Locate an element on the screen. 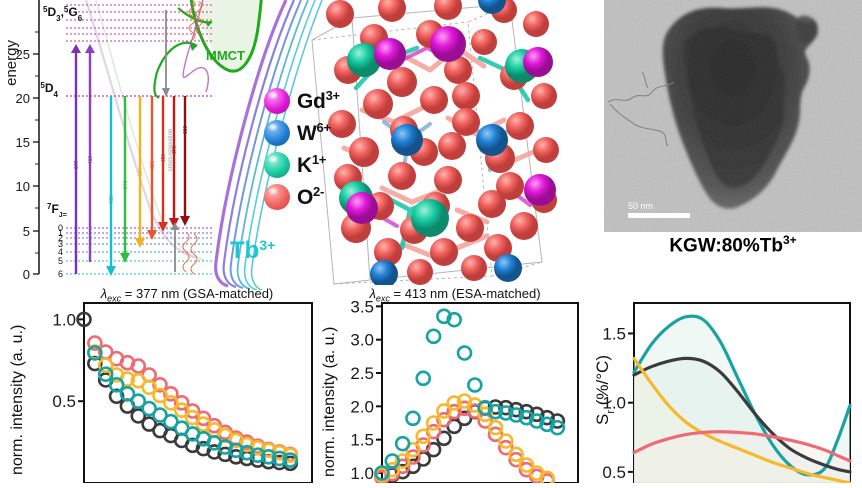 The image size is (862, 488). plotA-title: λexc = 377 nm (GSA-matched) is located at coordinates (187, 295).